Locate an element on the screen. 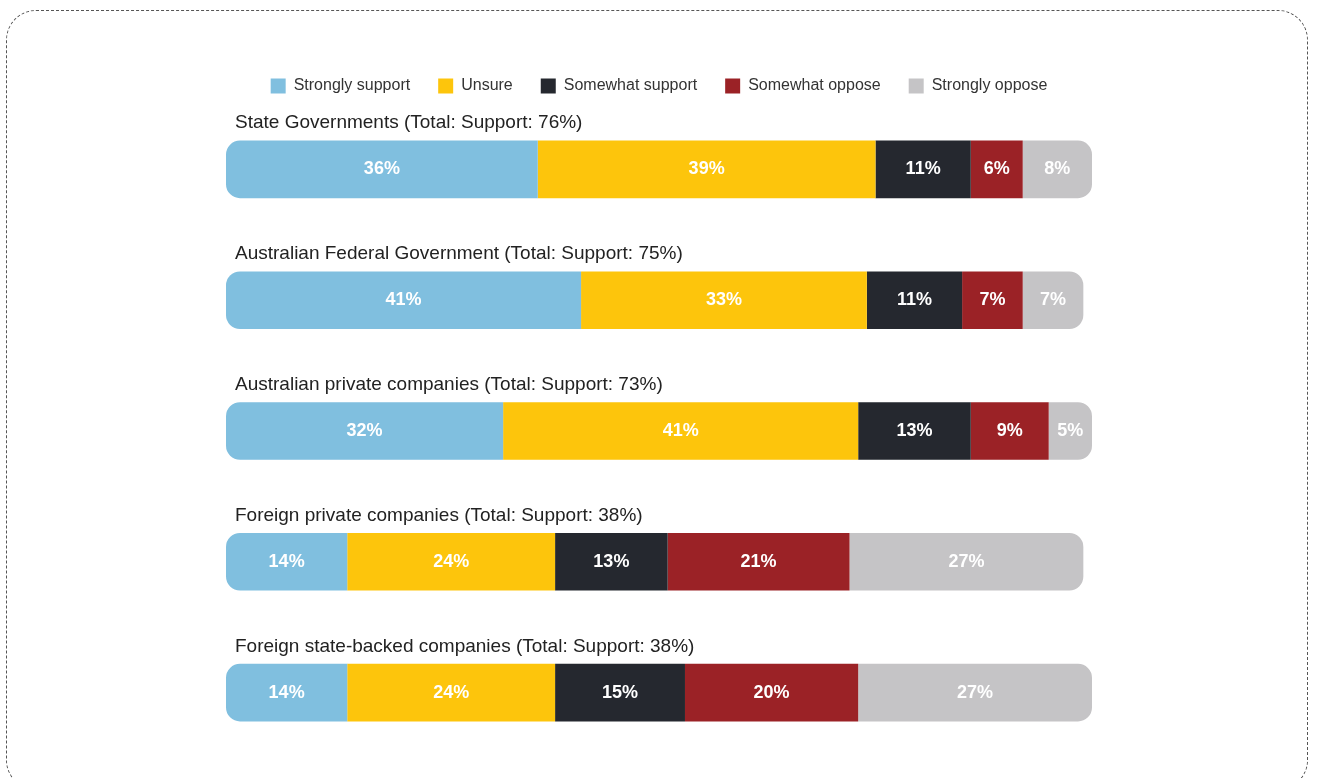 This screenshot has width=1317, height=778. data-label: 21% is located at coordinates (758, 560).